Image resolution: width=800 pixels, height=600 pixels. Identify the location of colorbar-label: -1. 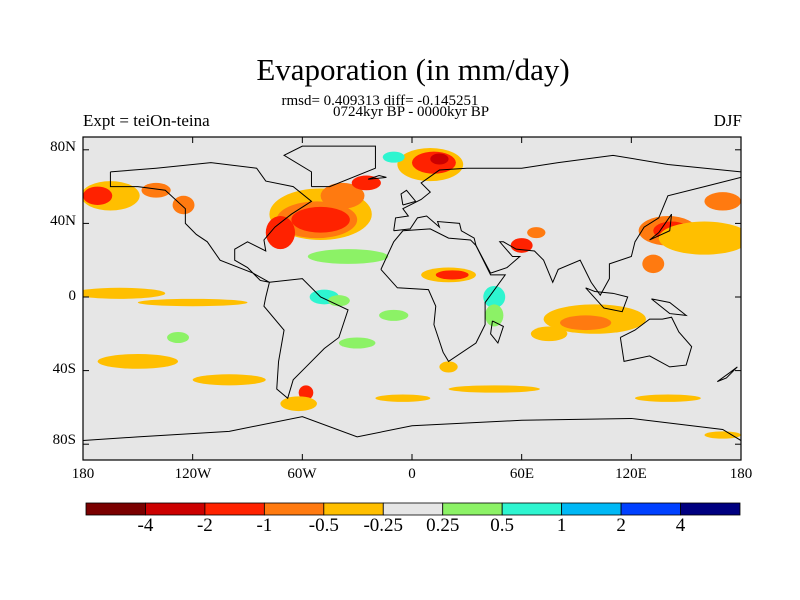
(264, 525).